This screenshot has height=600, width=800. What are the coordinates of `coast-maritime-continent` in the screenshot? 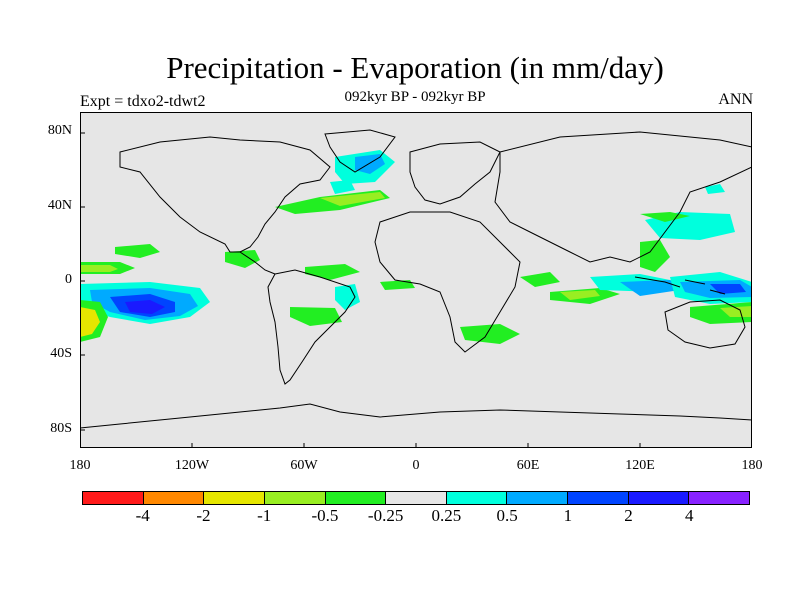 It's located at (680, 285).